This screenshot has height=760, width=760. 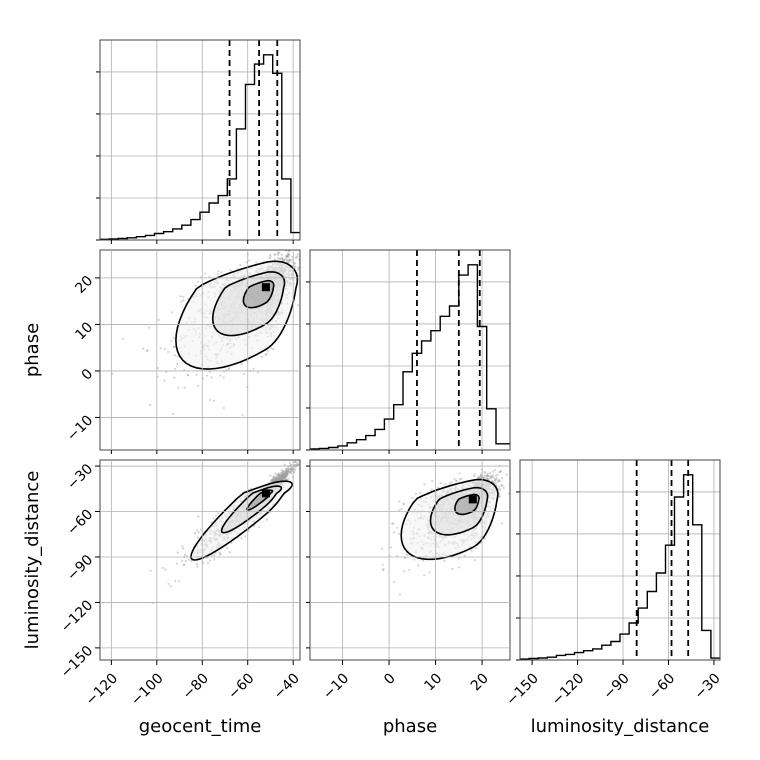 What do you see at coordinates (620, 567) in the screenshot?
I see `histogram-step-line` at bounding box center [620, 567].